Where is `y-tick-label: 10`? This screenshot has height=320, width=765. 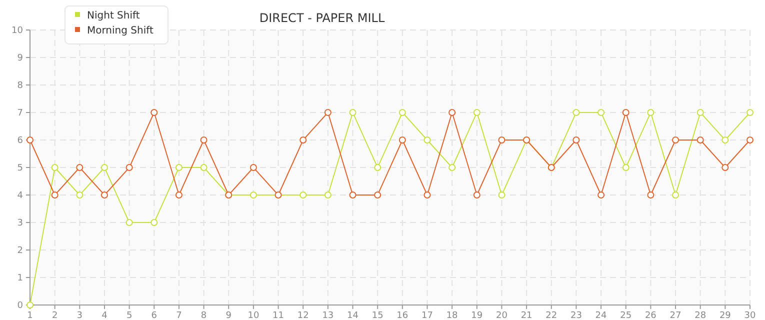
y-tick-label: 10 is located at coordinates (18, 31).